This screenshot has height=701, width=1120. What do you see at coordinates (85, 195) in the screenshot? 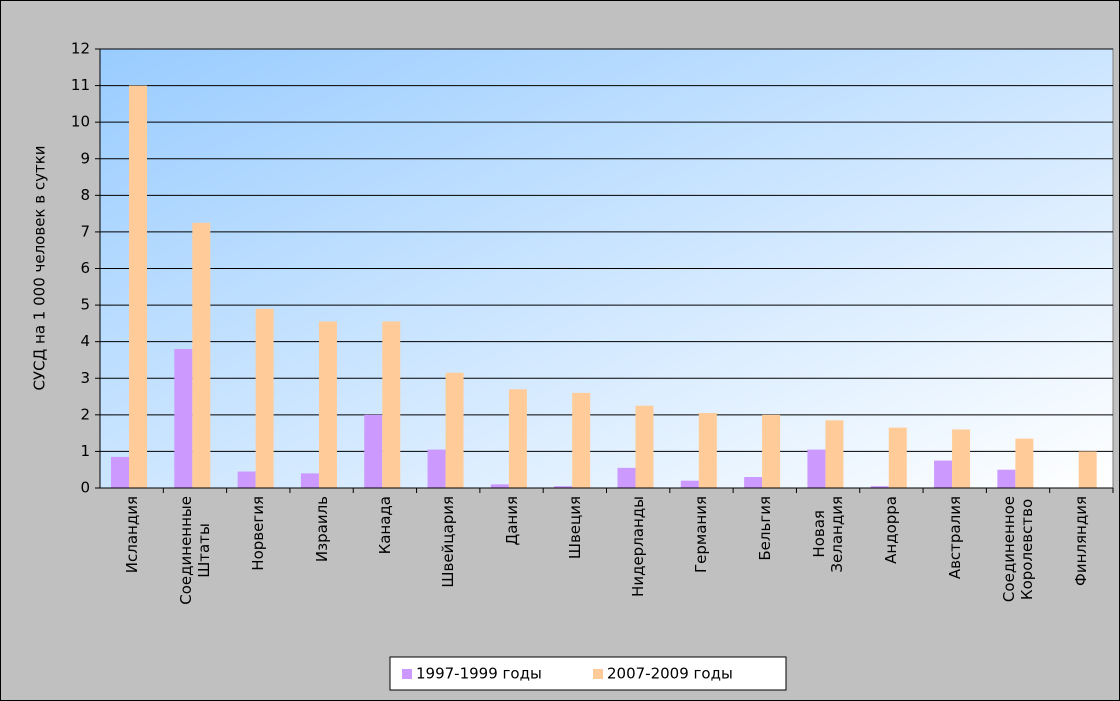
I see `y-tick-label: 8` at bounding box center [85, 195].